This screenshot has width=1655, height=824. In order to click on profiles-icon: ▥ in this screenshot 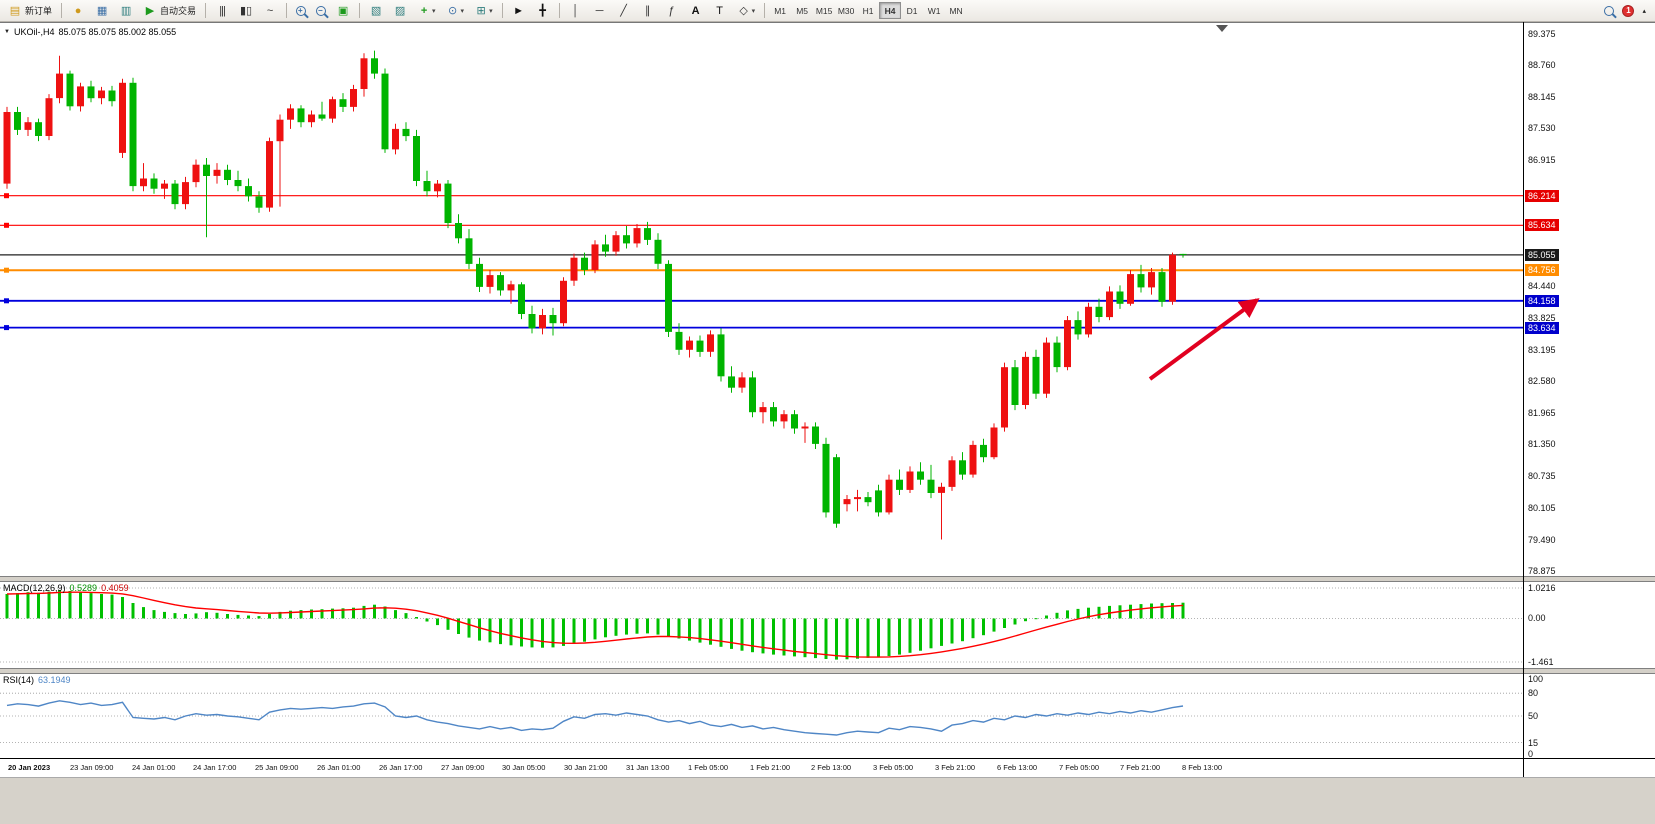, I will do `click(126, 10)`.